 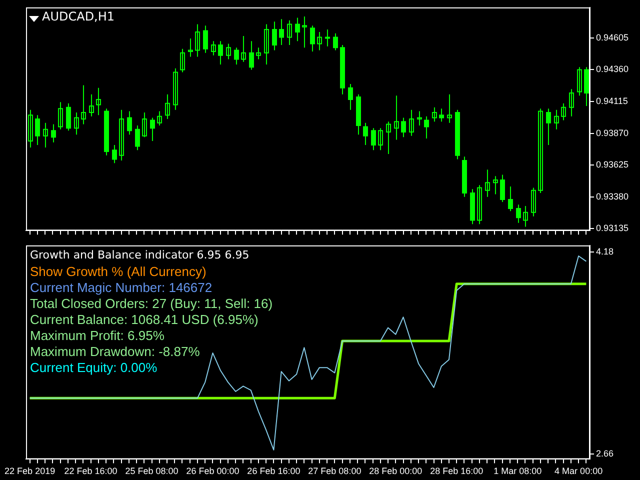 What do you see at coordinates (78, 17) in the screenshot?
I see `chart-title: AUDCAD,H1` at bounding box center [78, 17].